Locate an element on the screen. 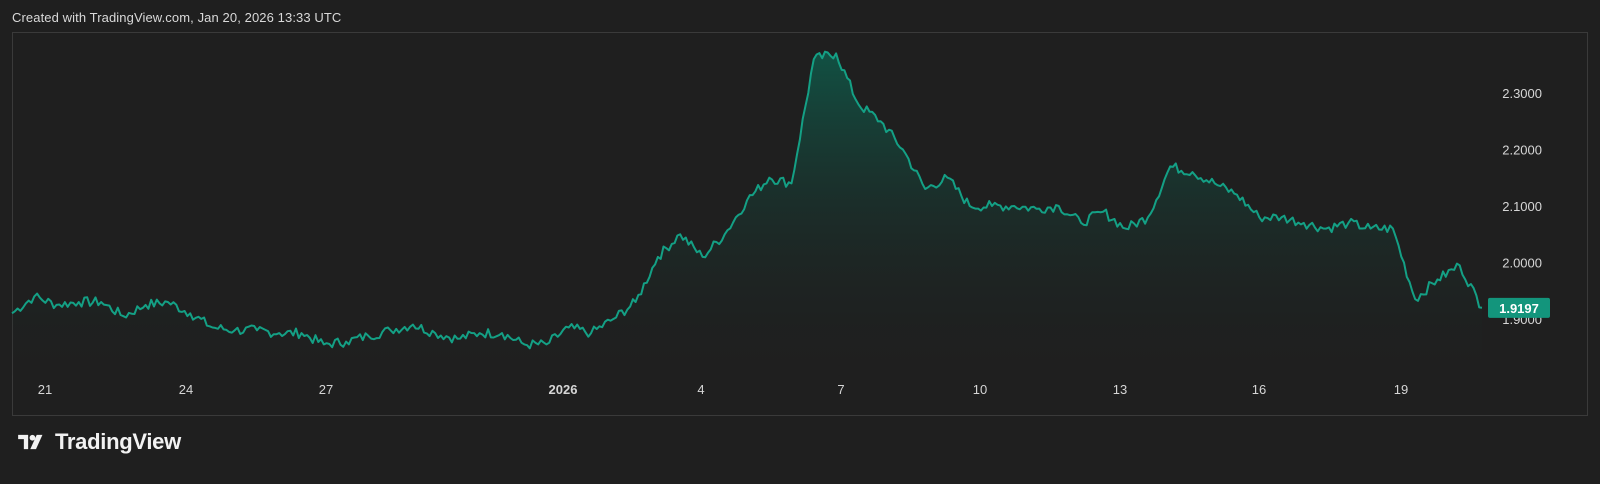 The height and width of the screenshot is (484, 1600). last-price-label: 1.9197 is located at coordinates (1519, 308).